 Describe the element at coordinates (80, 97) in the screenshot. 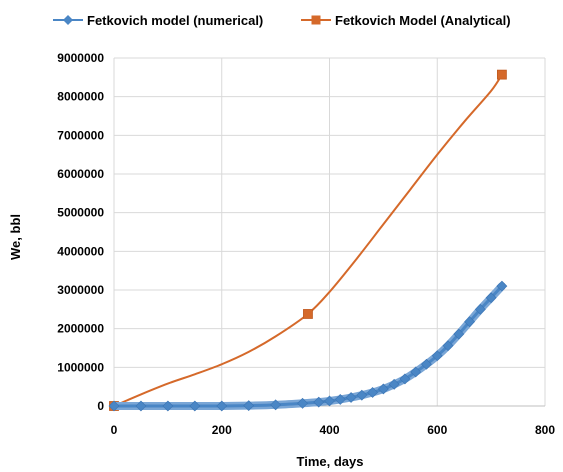

I see `y-tick-label: 8000000` at that location.